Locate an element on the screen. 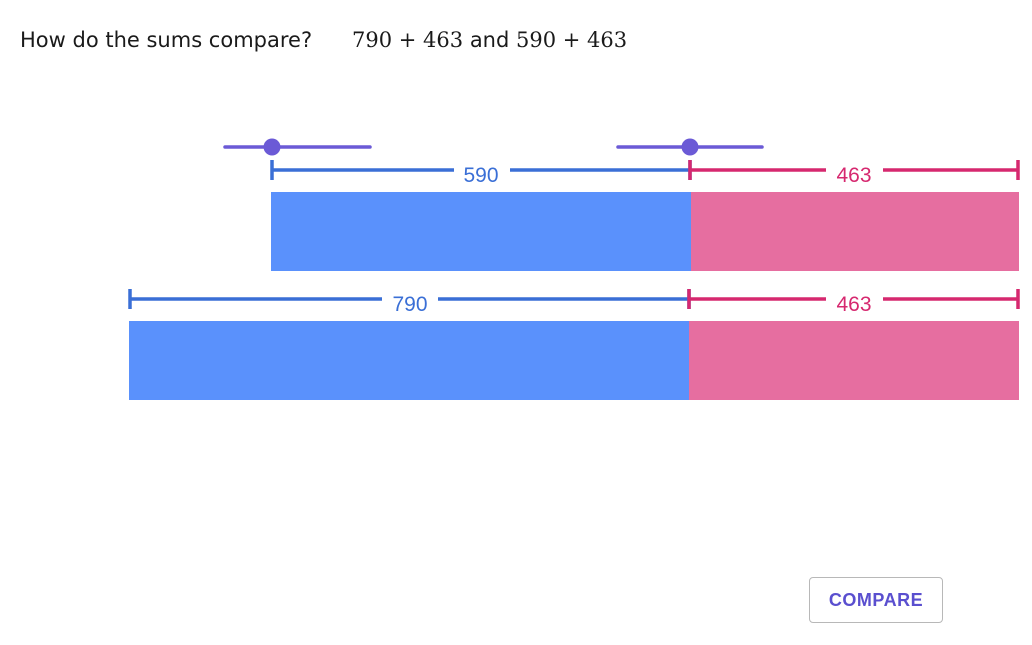 The image size is (1032, 645). sum-expressions: 790 + 463 and 590 + 463 is located at coordinates (489, 40).